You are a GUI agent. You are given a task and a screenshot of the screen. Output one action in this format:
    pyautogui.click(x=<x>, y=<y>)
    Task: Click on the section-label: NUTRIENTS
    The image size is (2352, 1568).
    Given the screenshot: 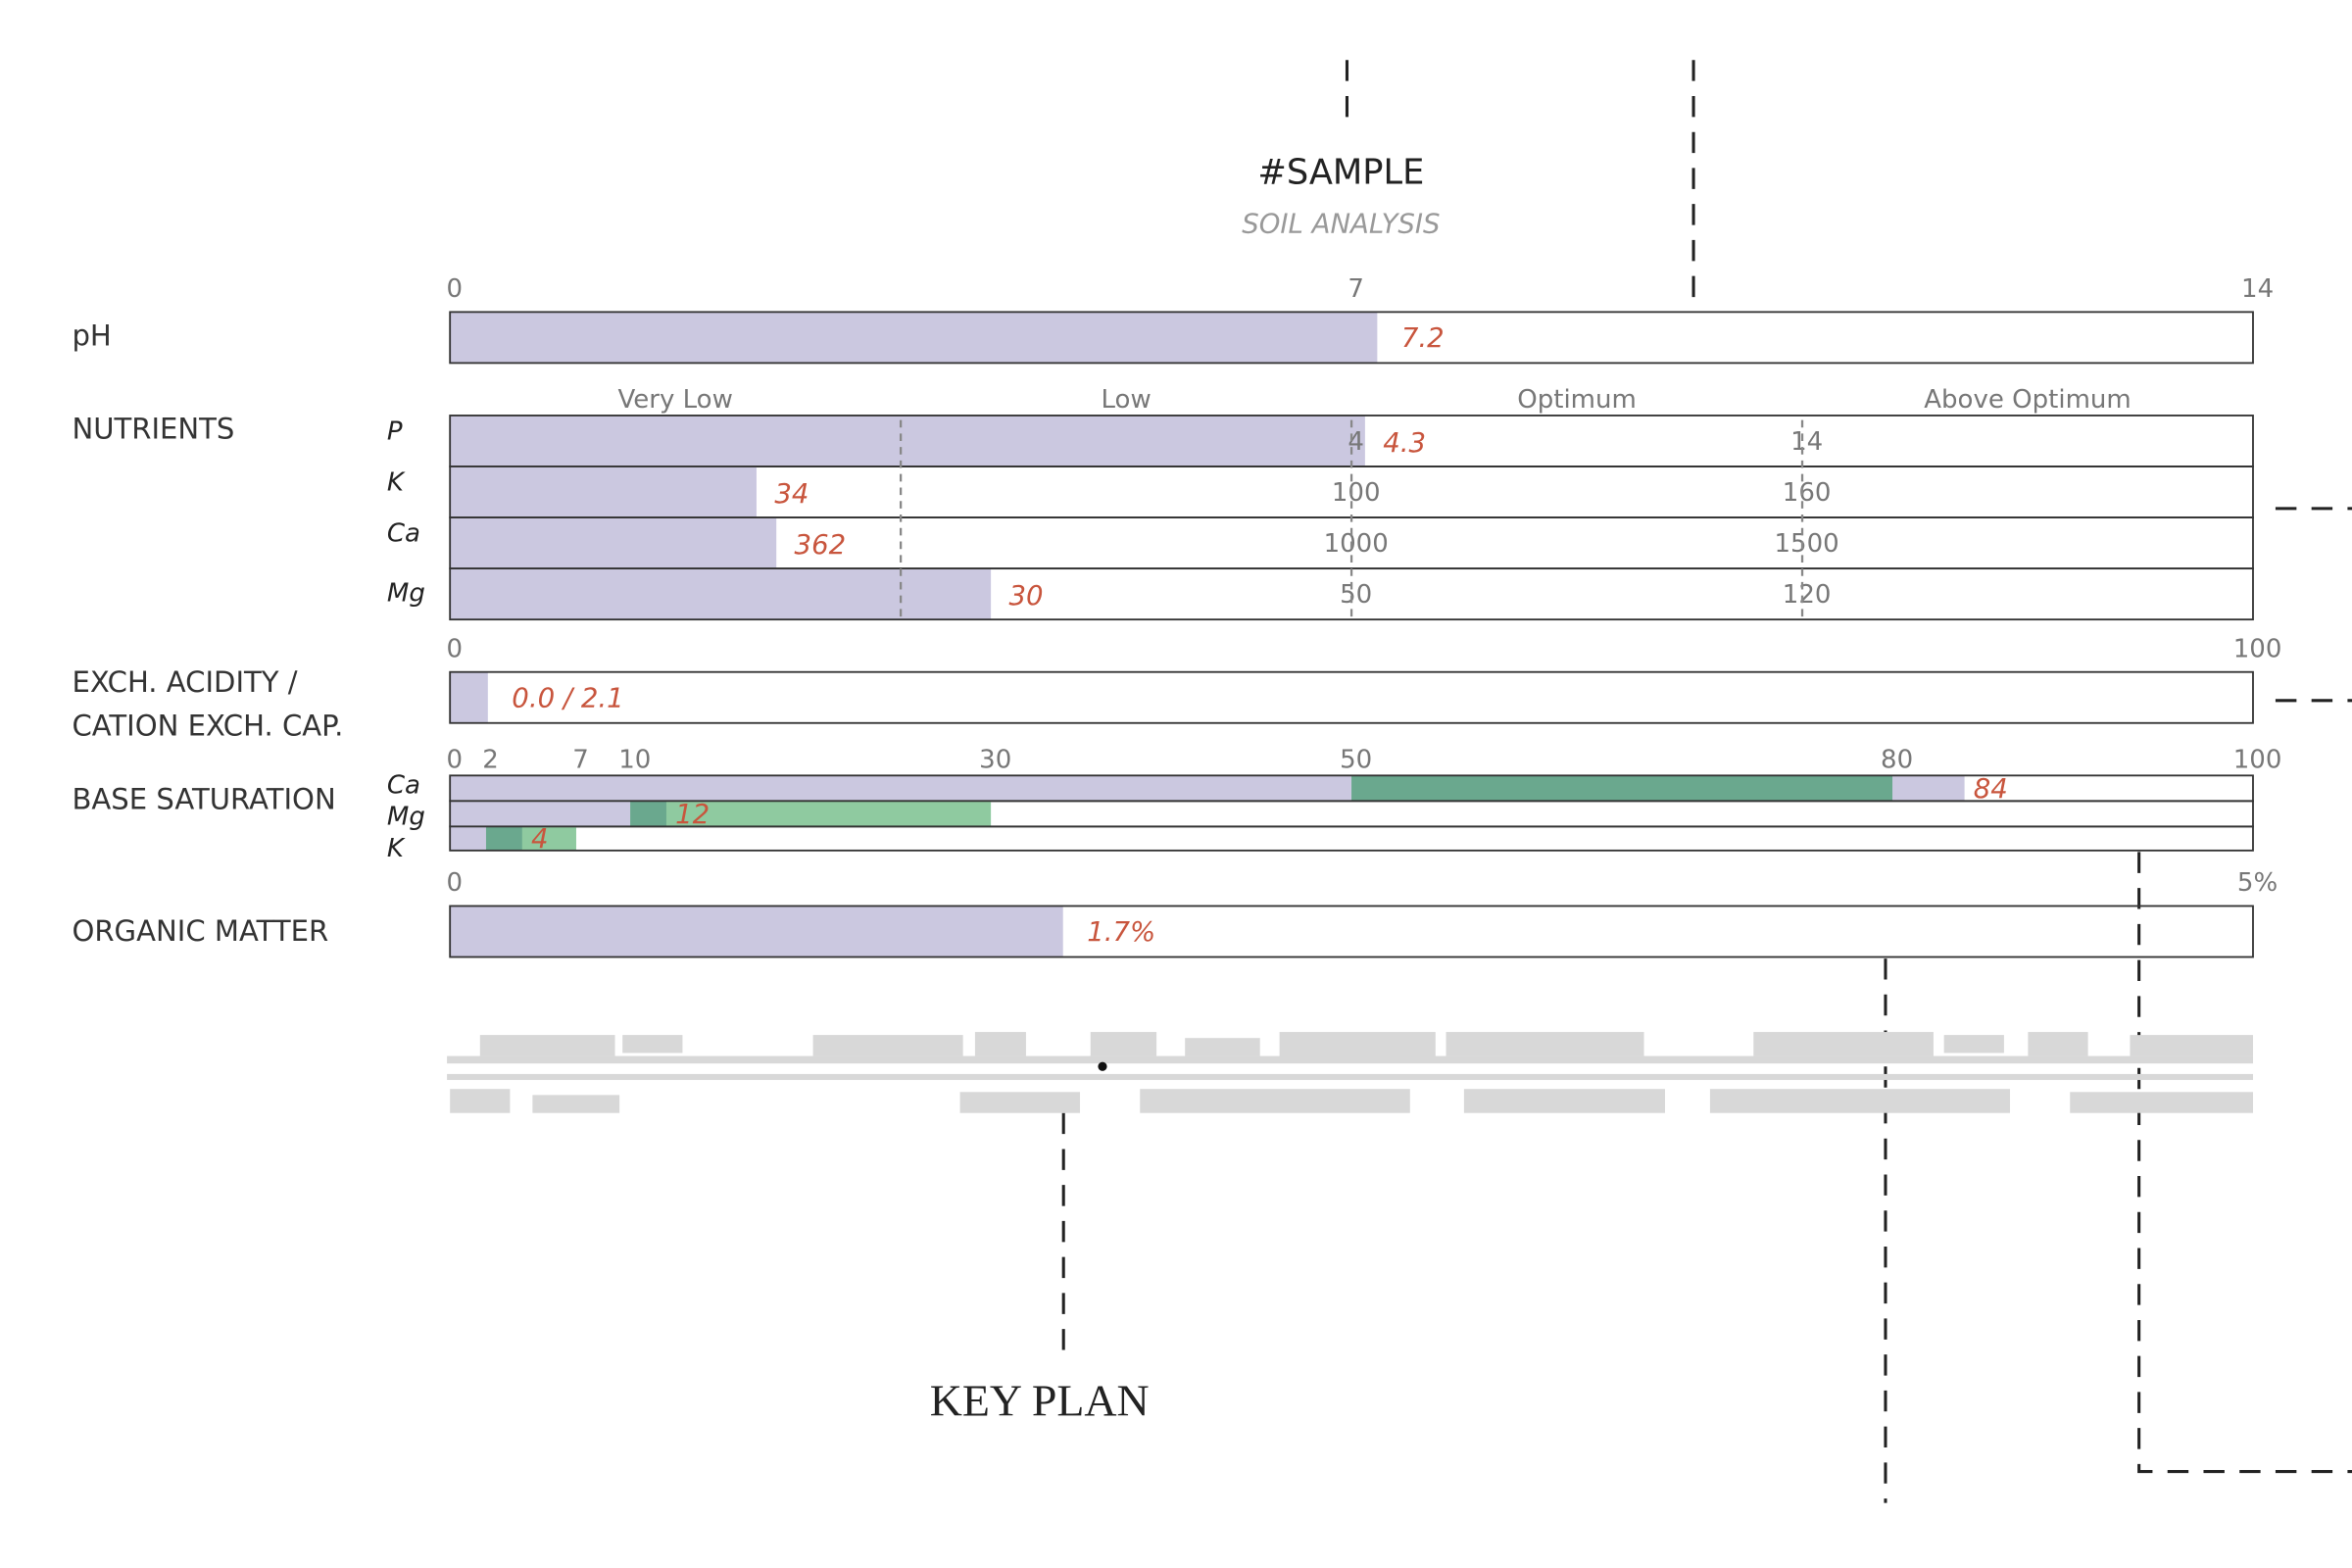 What is the action you would take?
    pyautogui.click(x=153, y=428)
    